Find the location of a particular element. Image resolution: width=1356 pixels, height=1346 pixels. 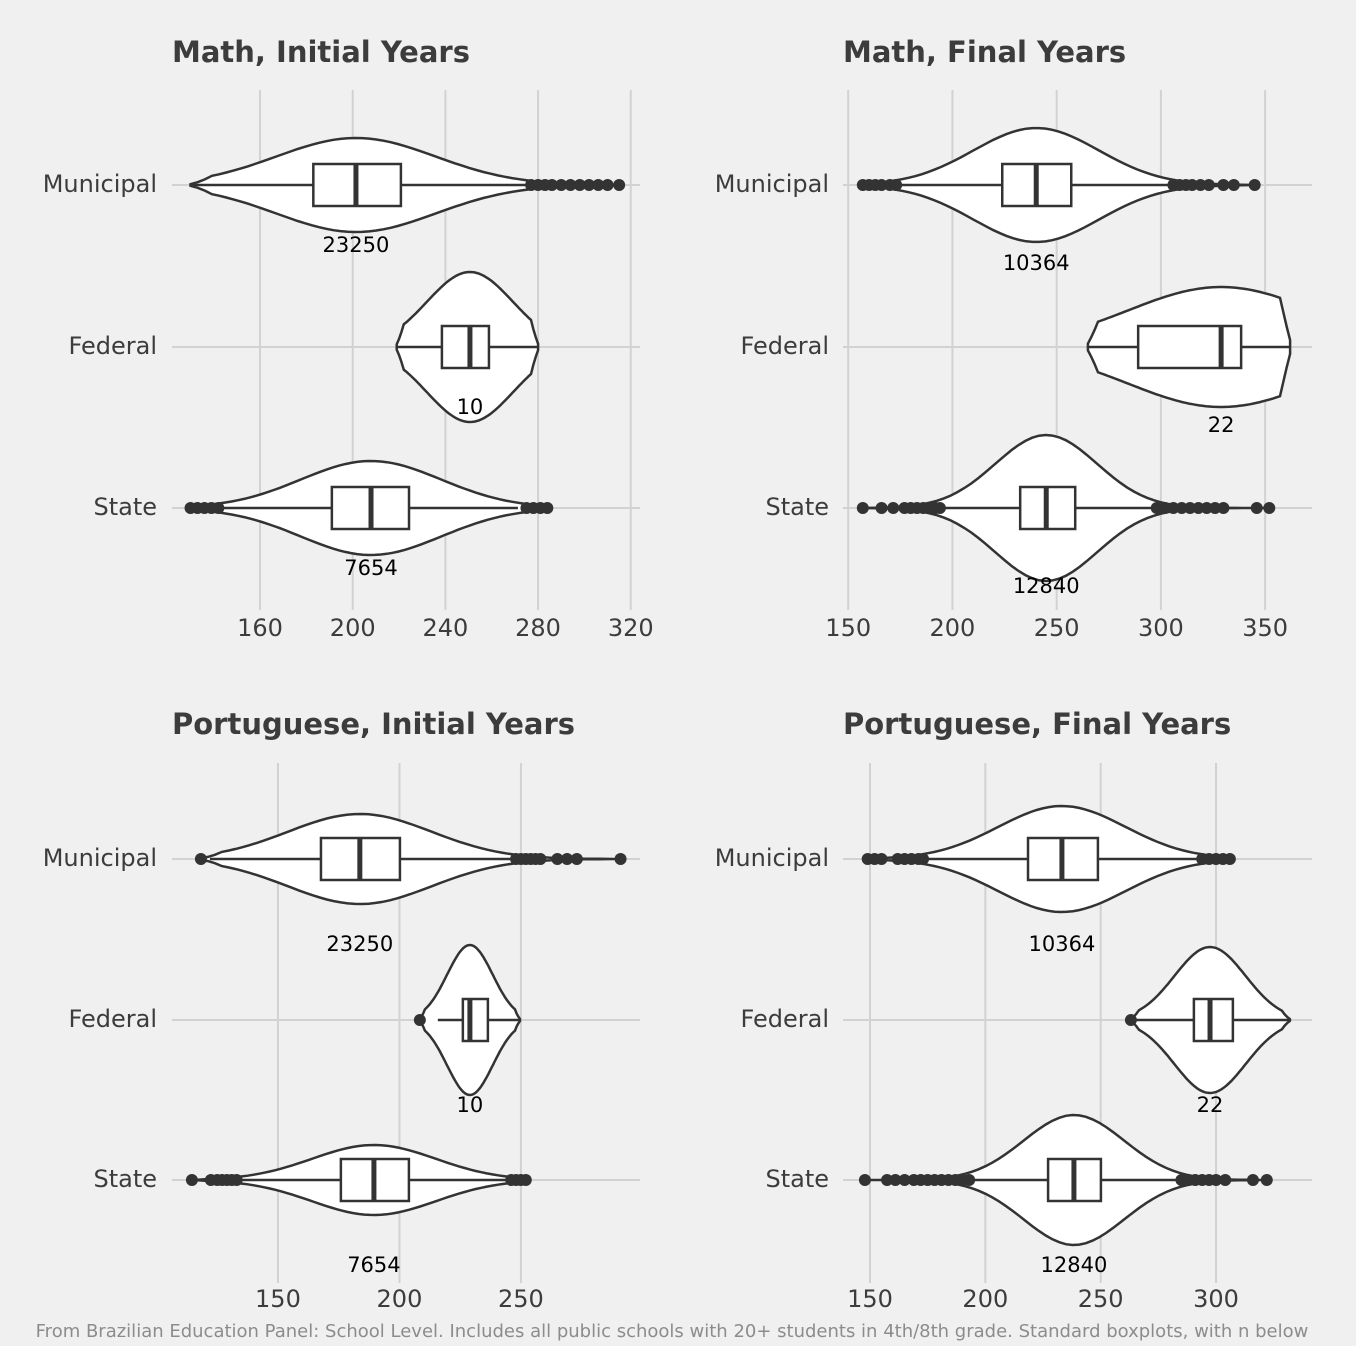

panel-title: Portuguese, Final Years is located at coordinates (1037, 724).